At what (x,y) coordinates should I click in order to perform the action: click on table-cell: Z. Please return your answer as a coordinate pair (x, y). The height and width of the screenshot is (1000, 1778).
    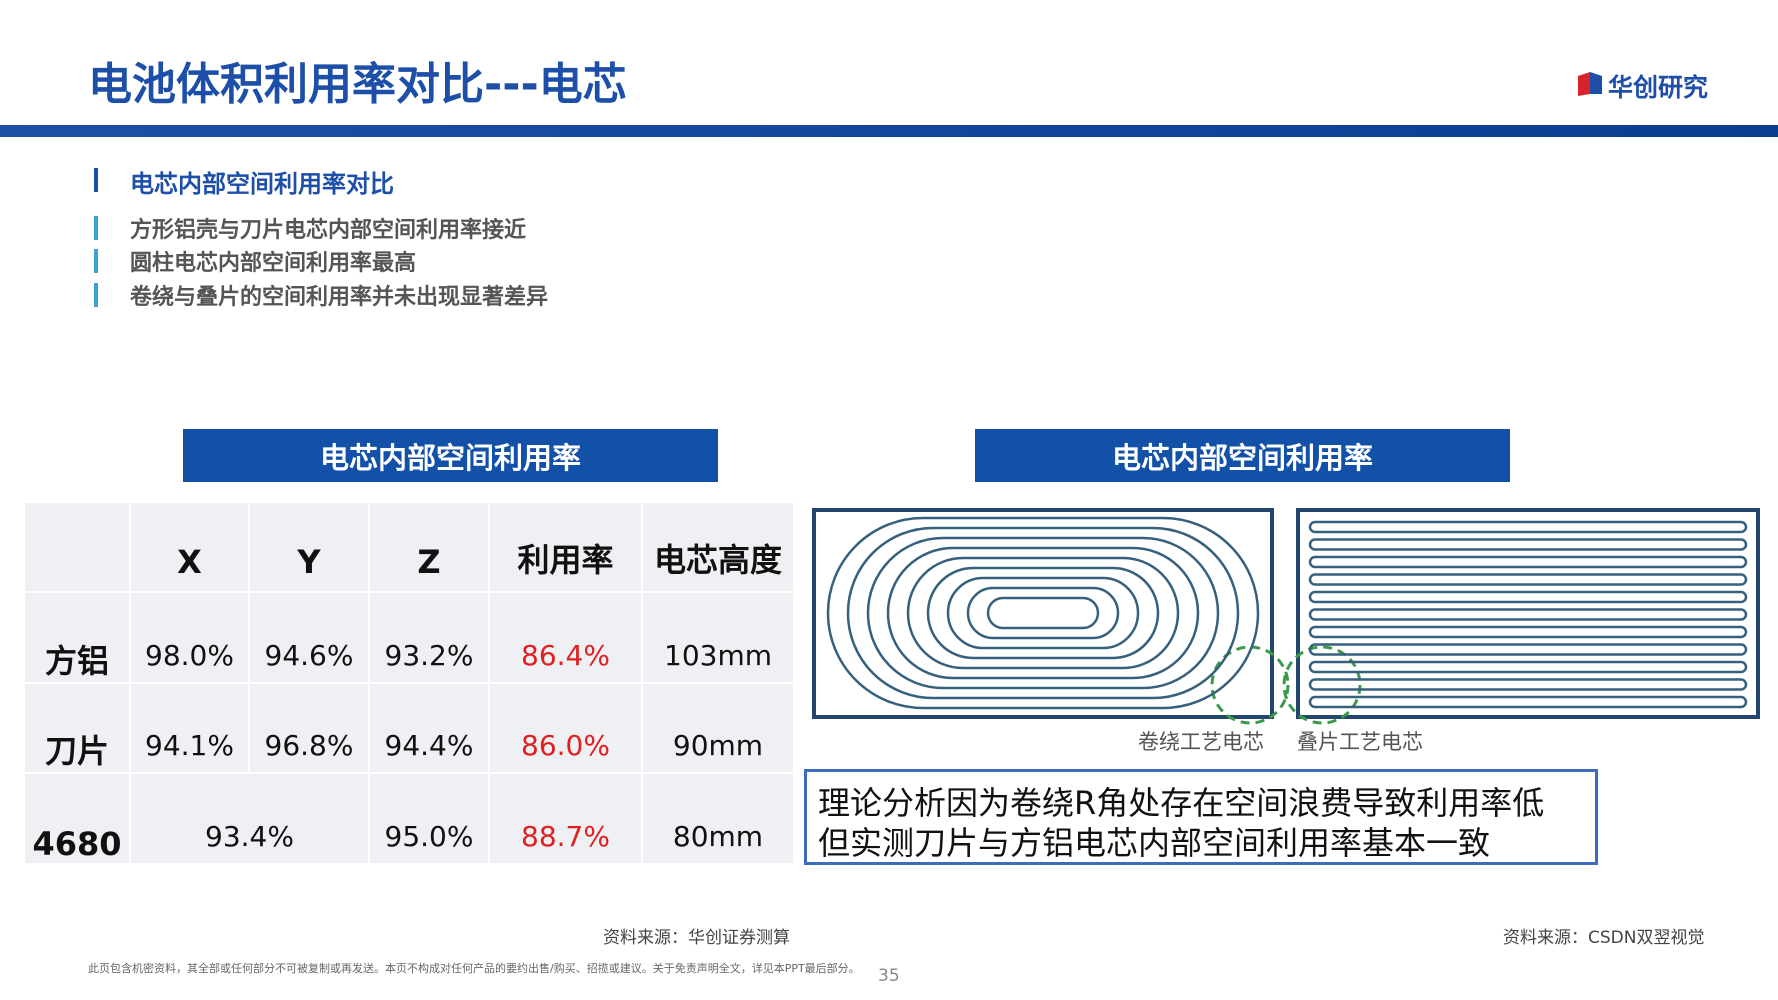
    Looking at the image, I should click on (429, 547).